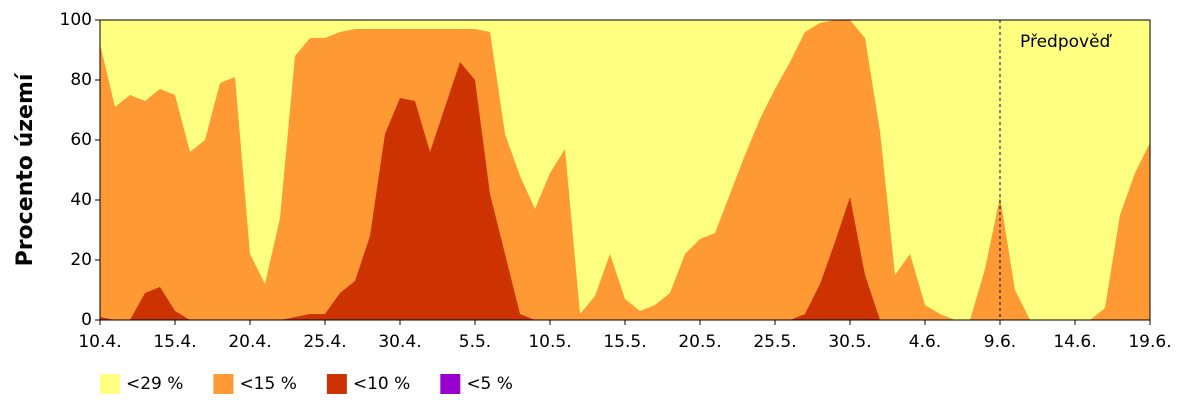 Image resolution: width=1200 pixels, height=400 pixels. I want to click on y-tick-label: 60, so click(81, 140).